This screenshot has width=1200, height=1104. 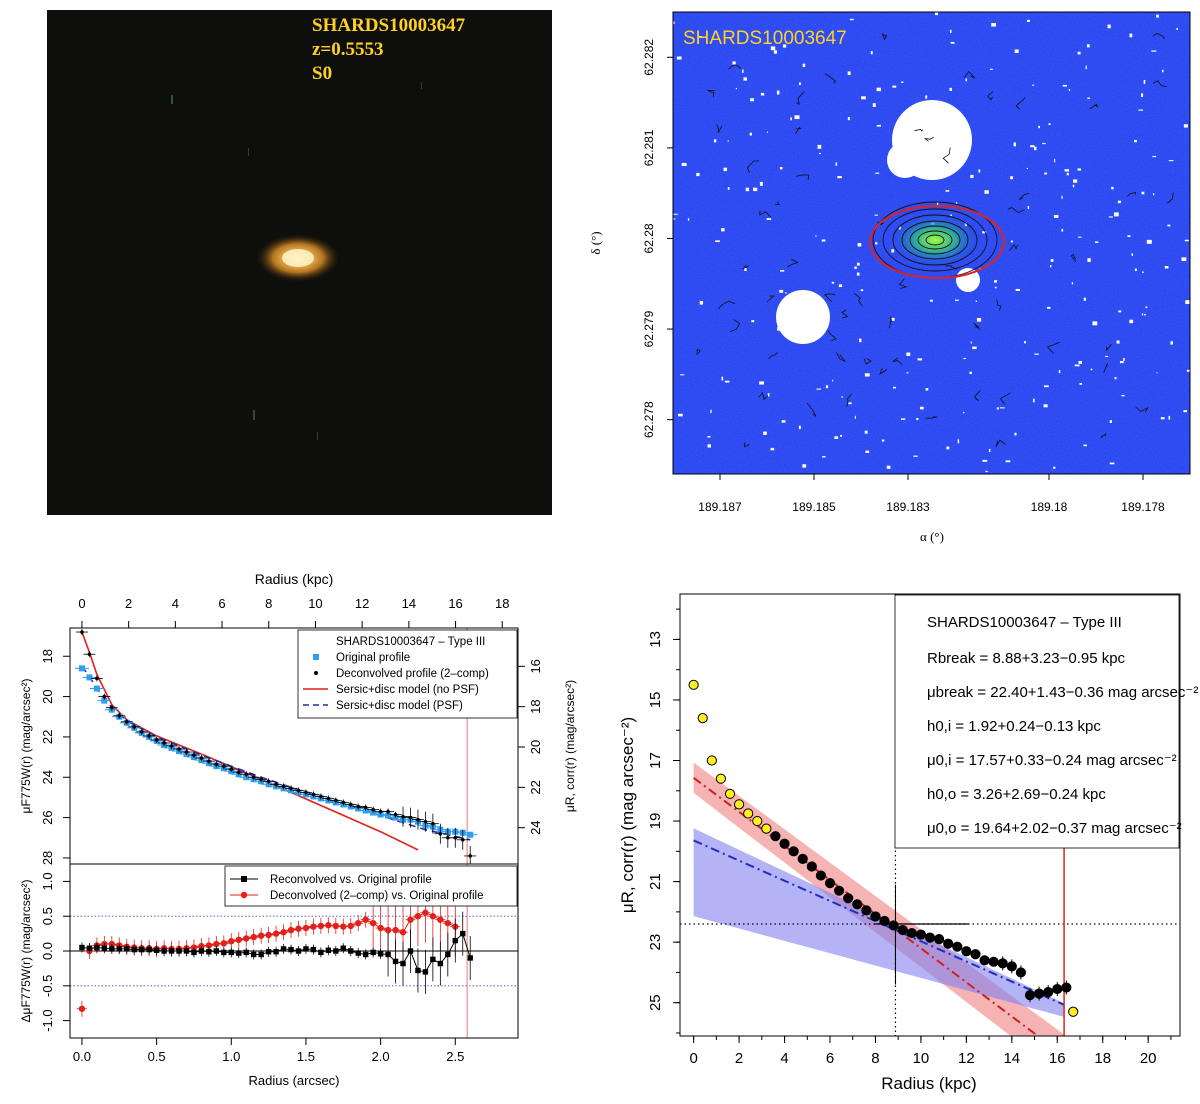 What do you see at coordinates (26, 951) in the screenshot?
I see `lower-y-axis-label: ΔμF775W(r) (mag/arcsec²)` at bounding box center [26, 951].